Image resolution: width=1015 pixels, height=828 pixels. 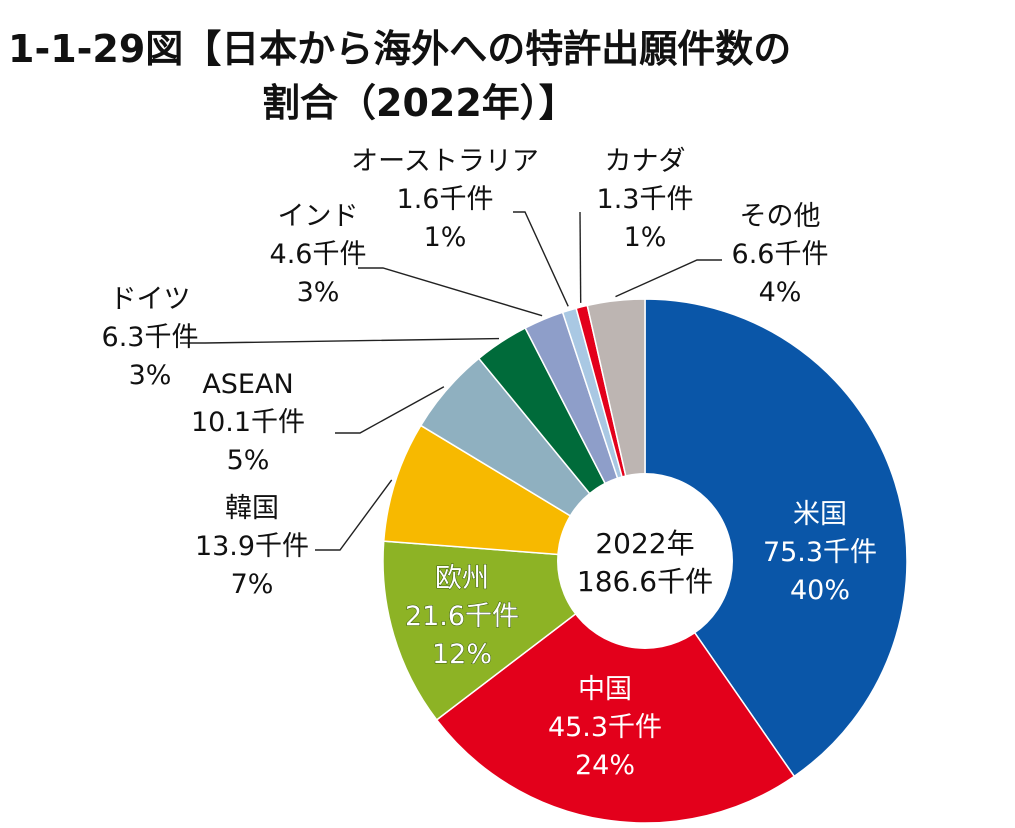 What do you see at coordinates (462, 616) in the screenshot?
I see `slice-2-value-label: 21.6千件` at bounding box center [462, 616].